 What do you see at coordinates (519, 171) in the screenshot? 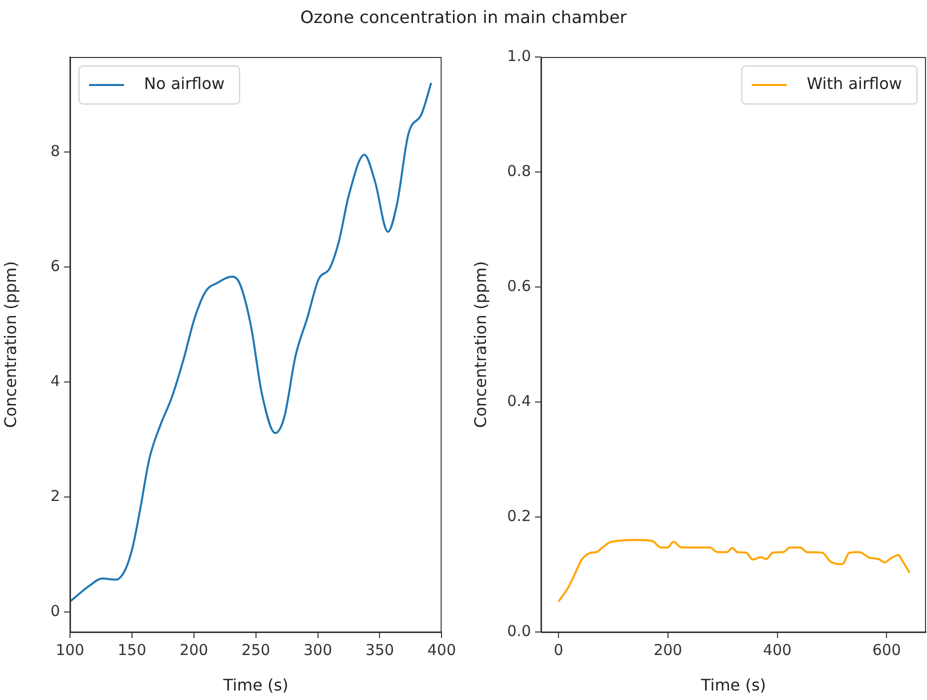
I see `y-tick-label: 0.8` at bounding box center [519, 171].